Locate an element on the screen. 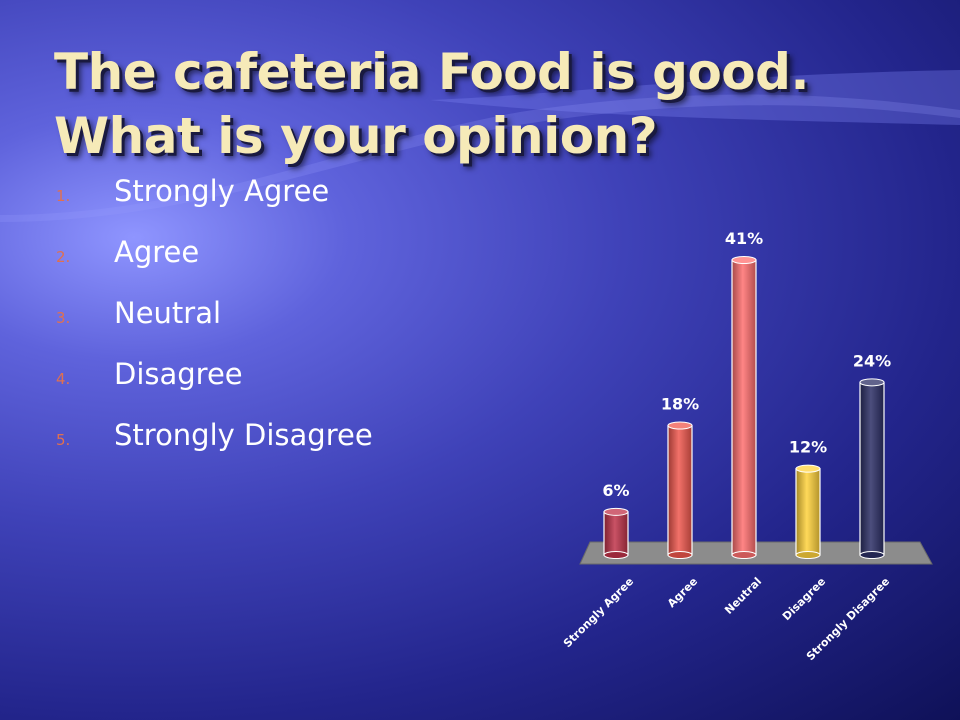 The image size is (960, 720). category-label-agree: Agree is located at coordinates (682, 592).